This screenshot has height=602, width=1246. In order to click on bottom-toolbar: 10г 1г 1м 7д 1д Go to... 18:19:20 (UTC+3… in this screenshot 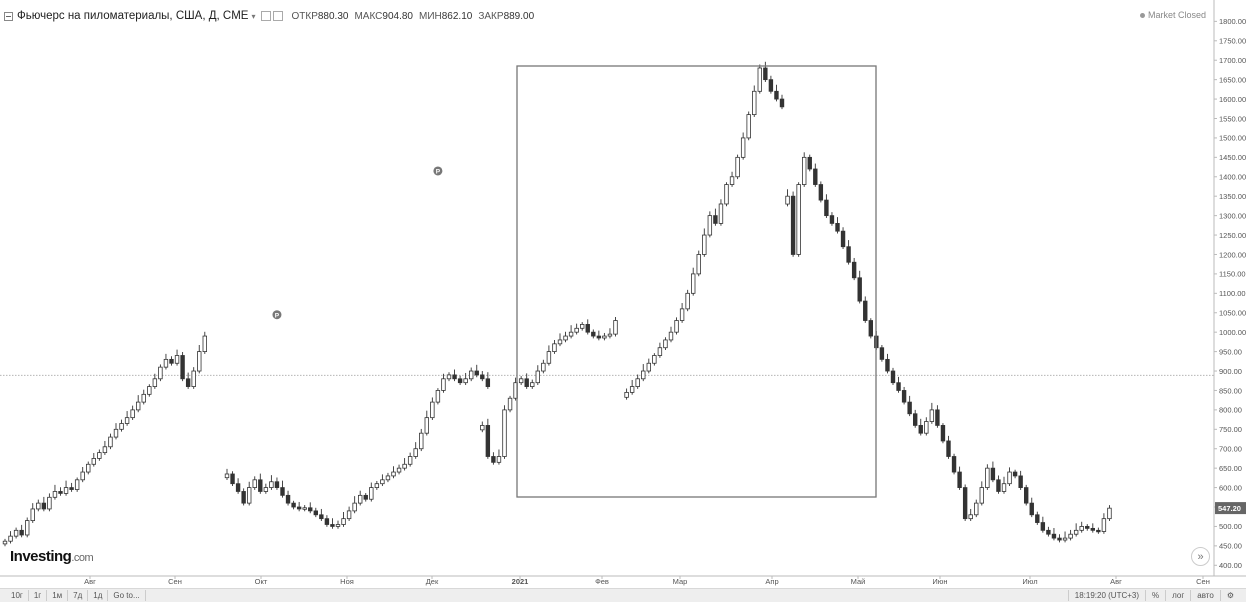, I will do `click(623, 595)`.